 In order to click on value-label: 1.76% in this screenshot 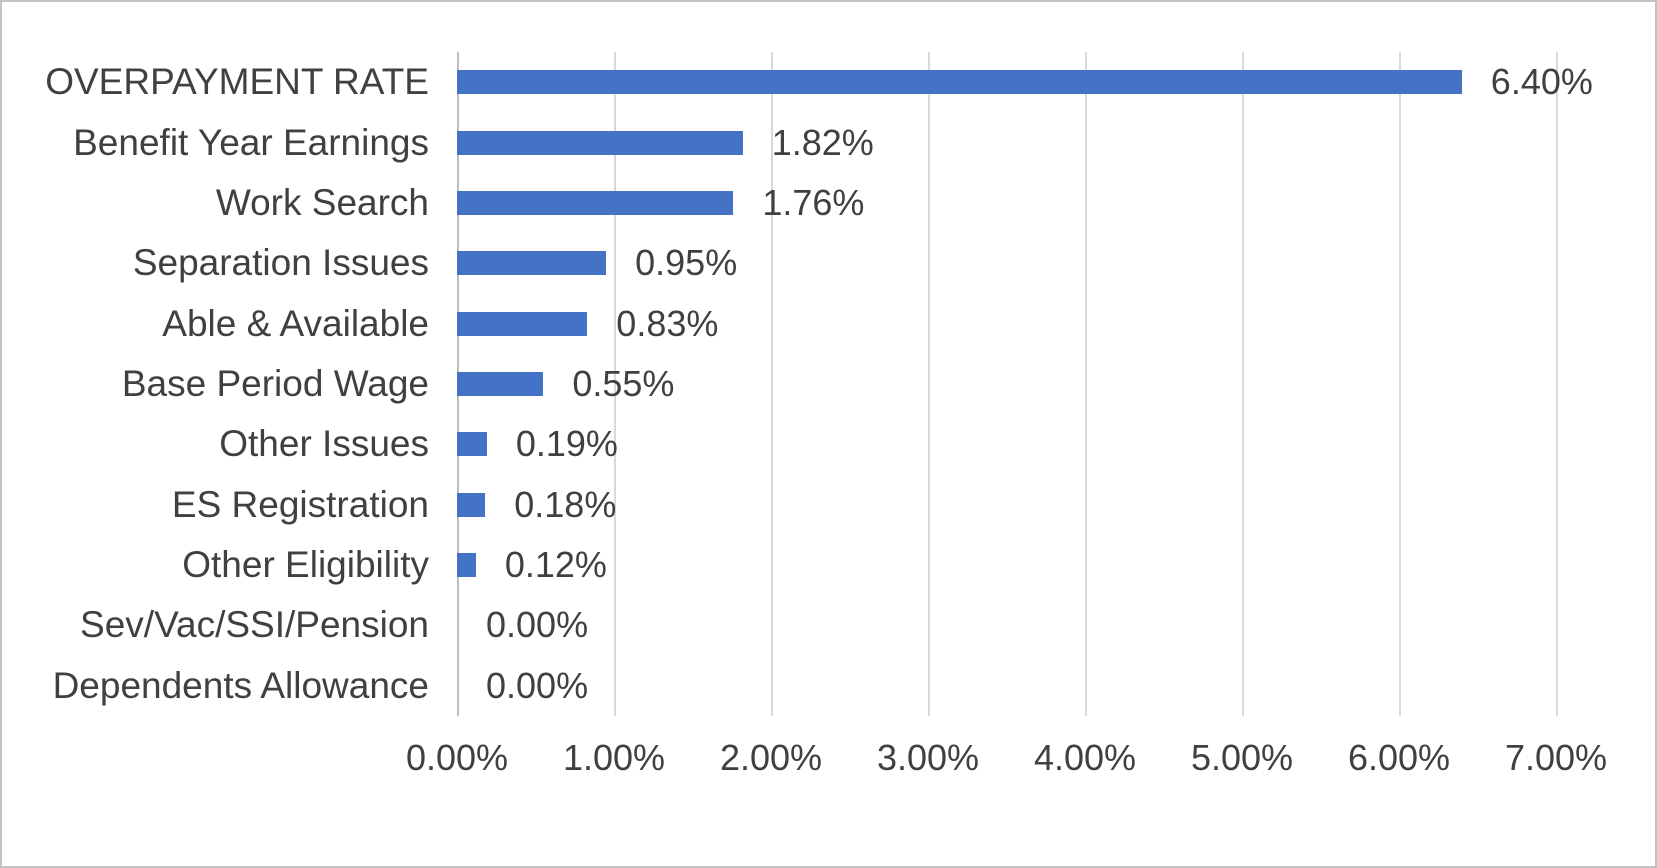, I will do `click(813, 202)`.